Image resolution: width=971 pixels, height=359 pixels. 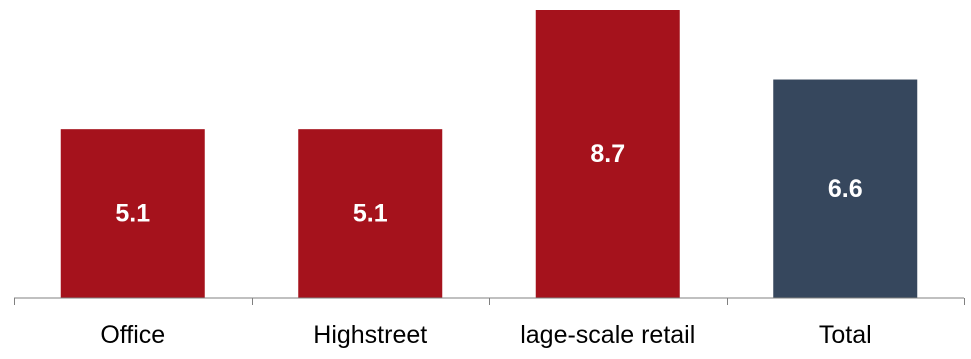 What do you see at coordinates (607, 335) in the screenshot?
I see `category-label-lage-scale-retail: lage-scale retail` at bounding box center [607, 335].